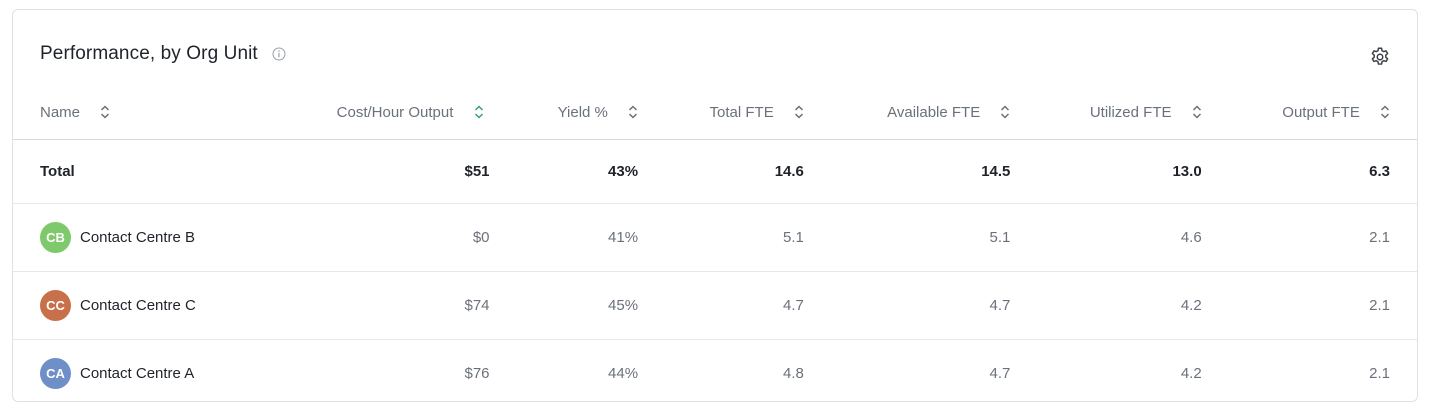  What do you see at coordinates (405, 305) in the screenshot?
I see `cost-hour-output-cell: $74` at bounding box center [405, 305].